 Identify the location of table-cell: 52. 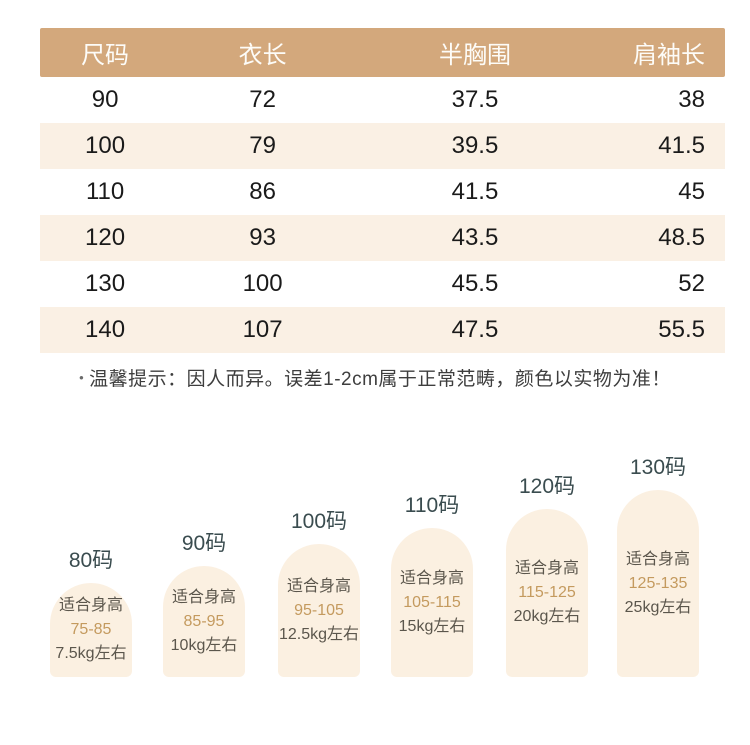
(691, 283).